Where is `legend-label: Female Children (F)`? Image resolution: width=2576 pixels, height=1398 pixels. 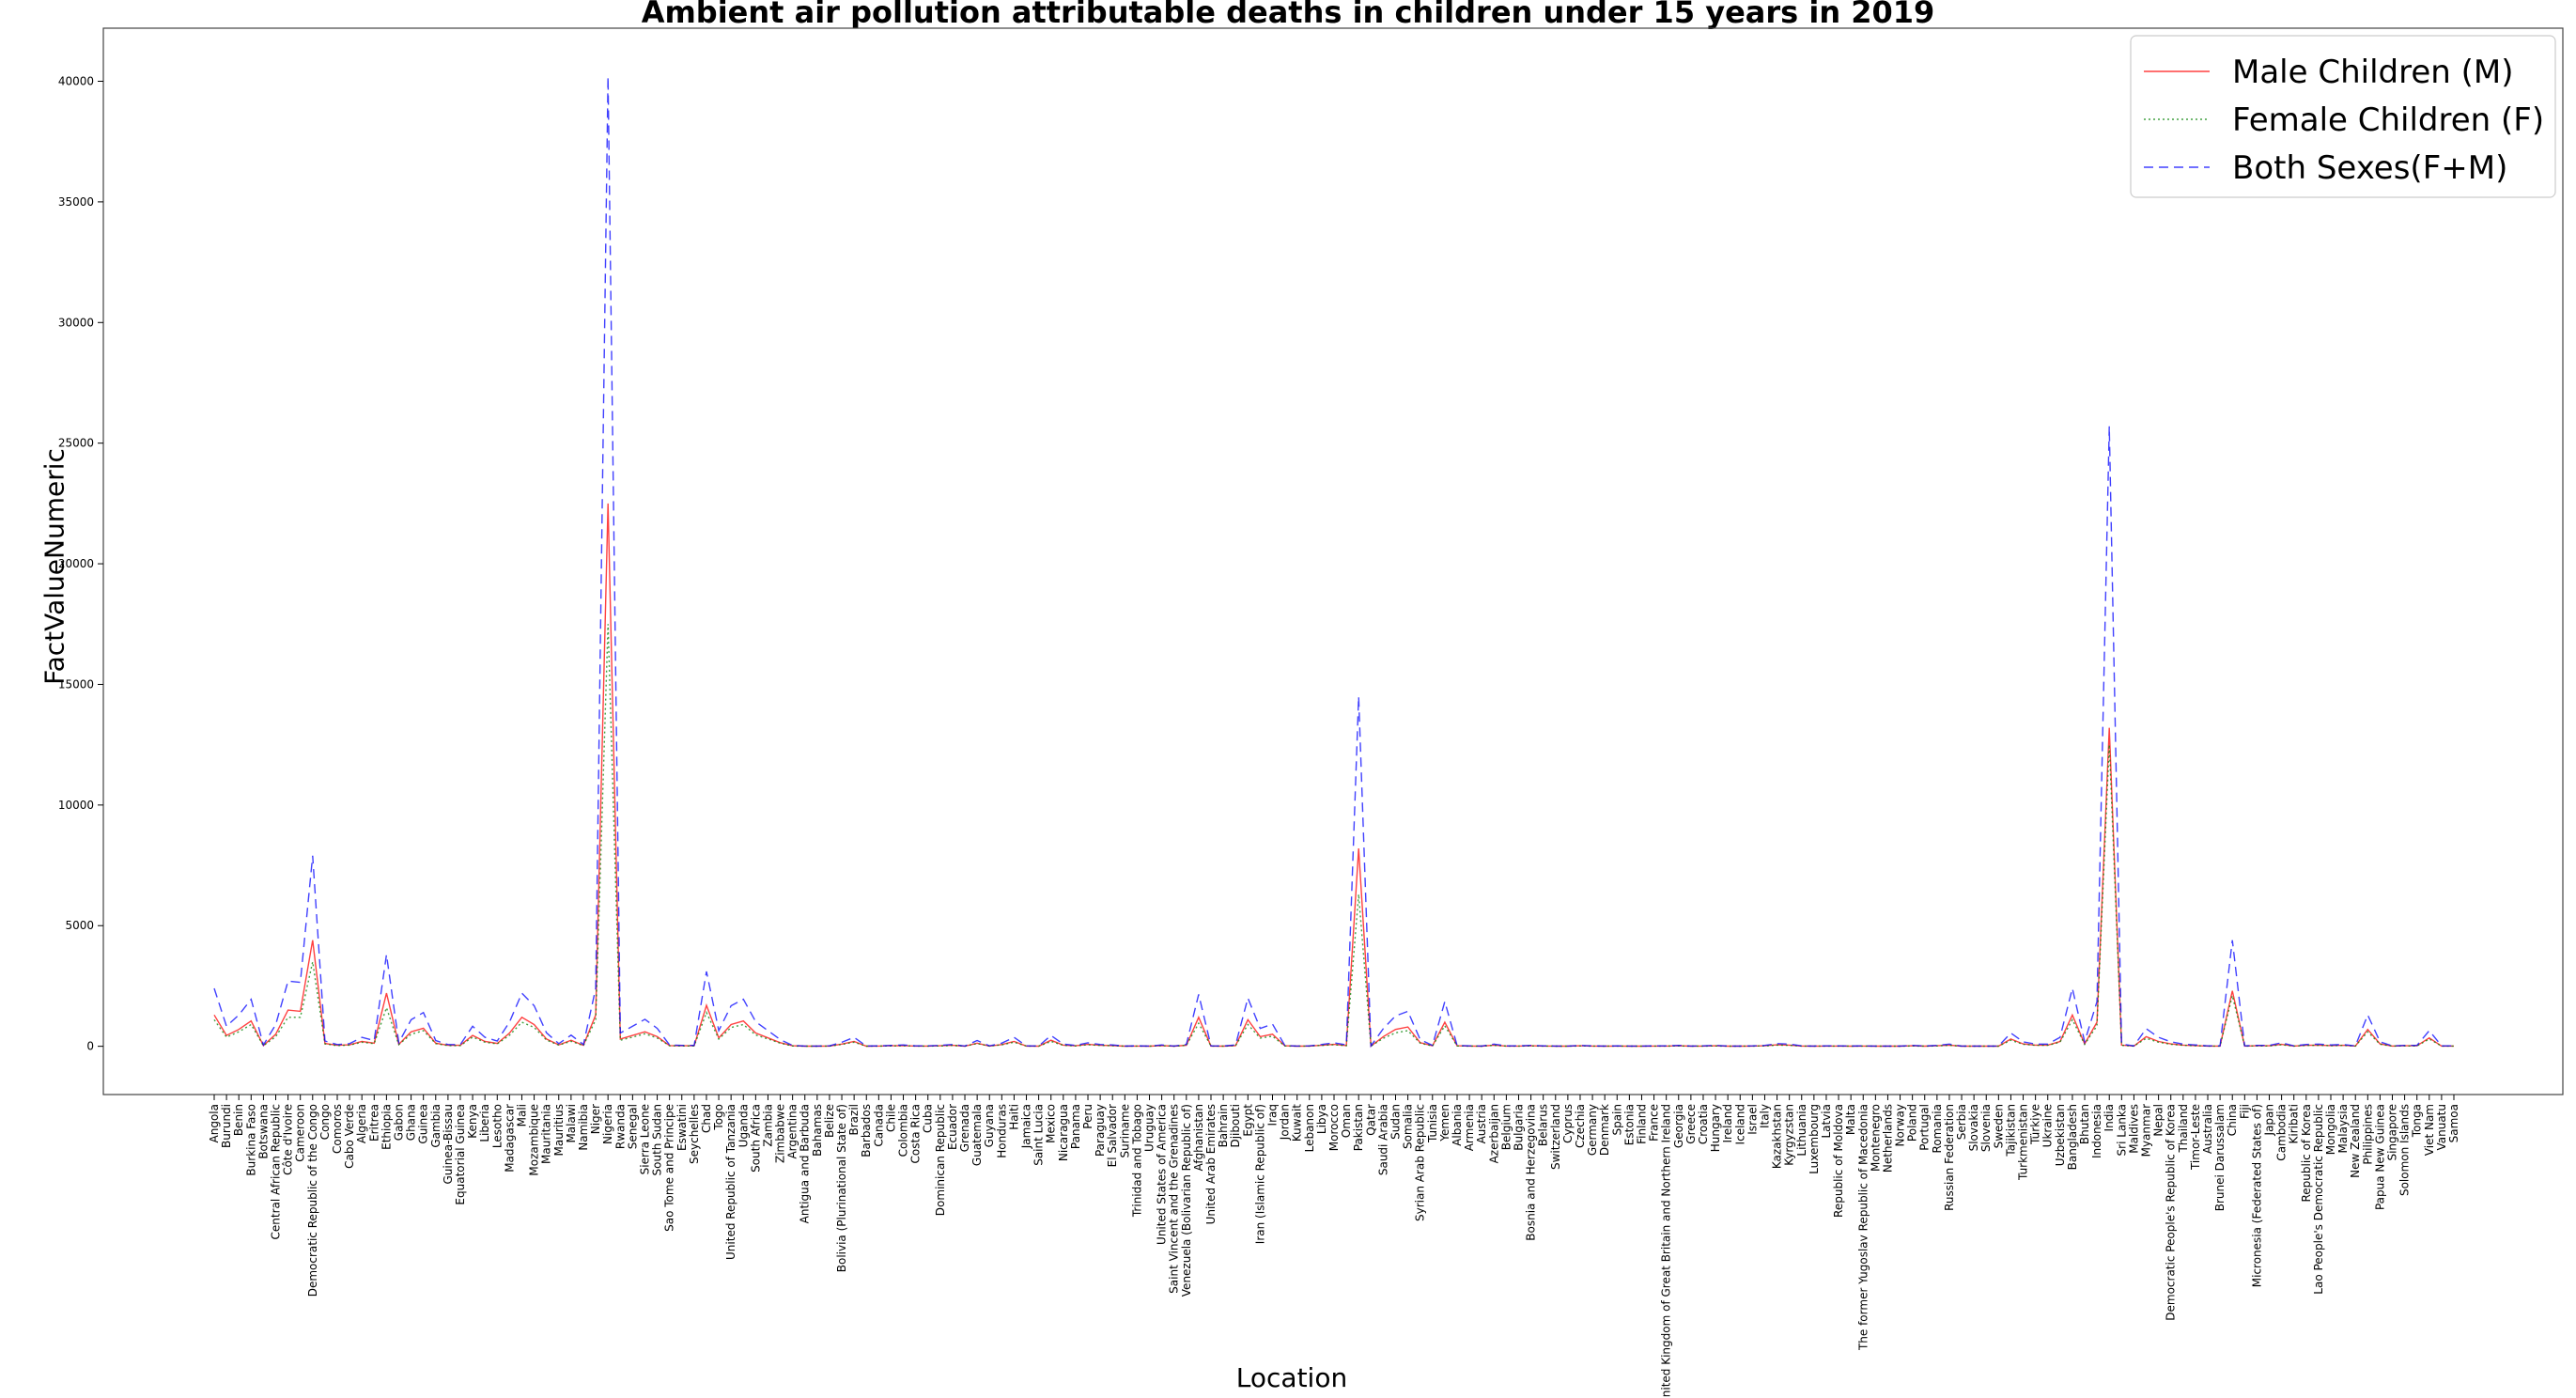 legend-label: Female Children (F) is located at coordinates (2388, 120).